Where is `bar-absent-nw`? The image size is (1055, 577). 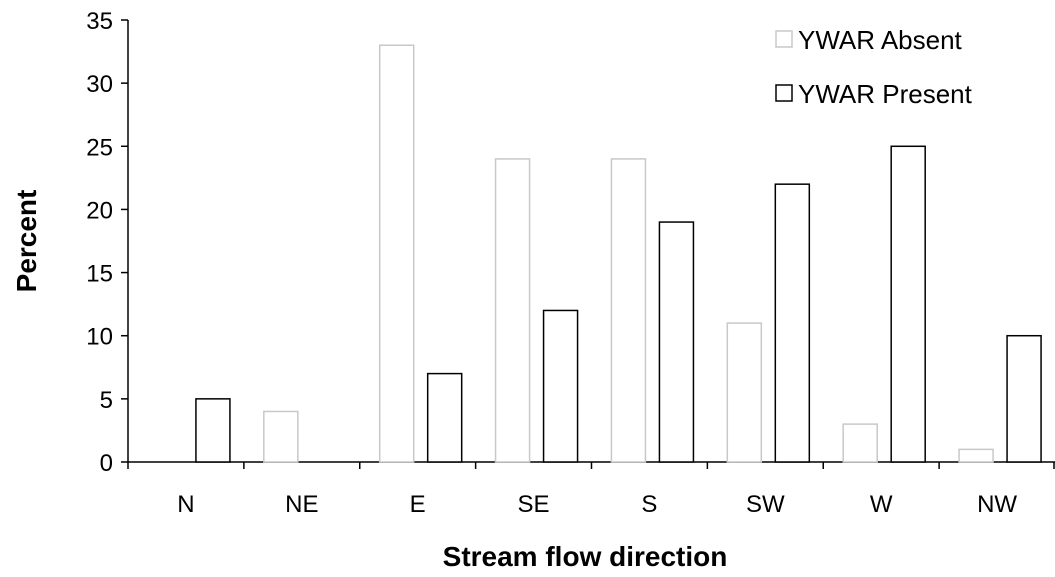
bar-absent-nw is located at coordinates (976, 455).